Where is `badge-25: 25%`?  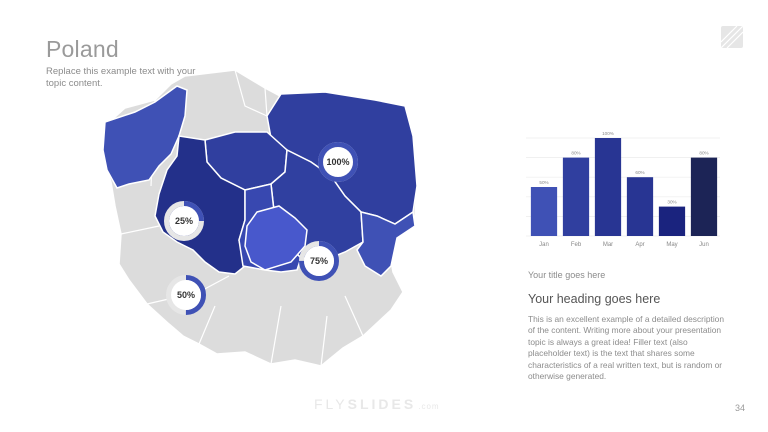
badge-25: 25% is located at coordinates (184, 221).